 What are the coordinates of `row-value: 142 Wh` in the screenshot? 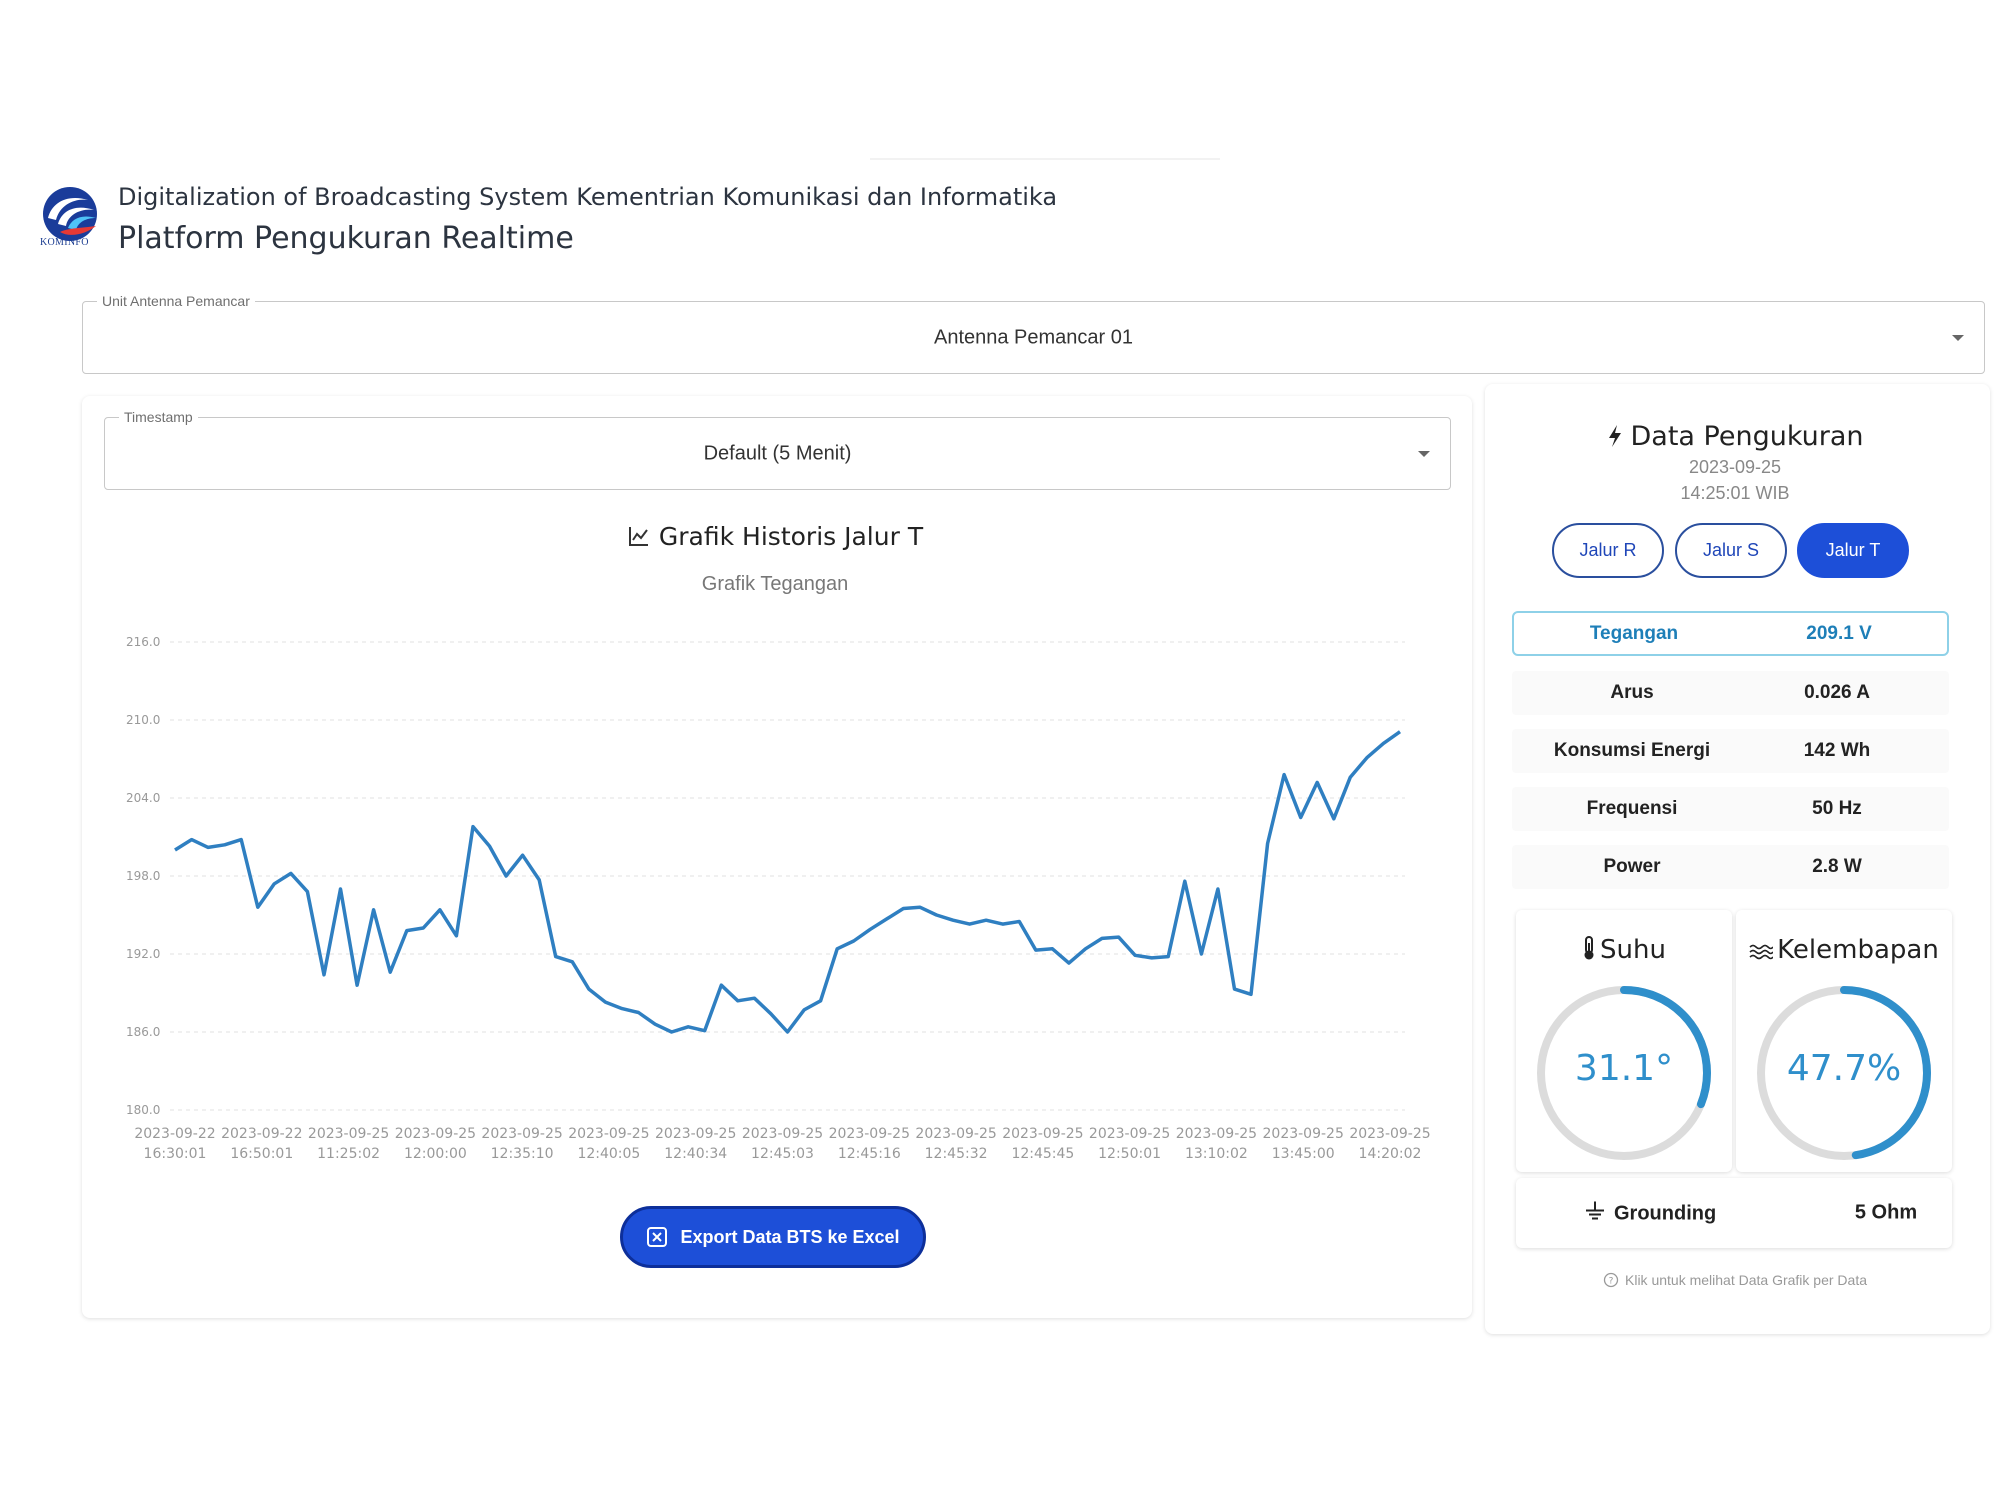 It's located at (1837, 750).